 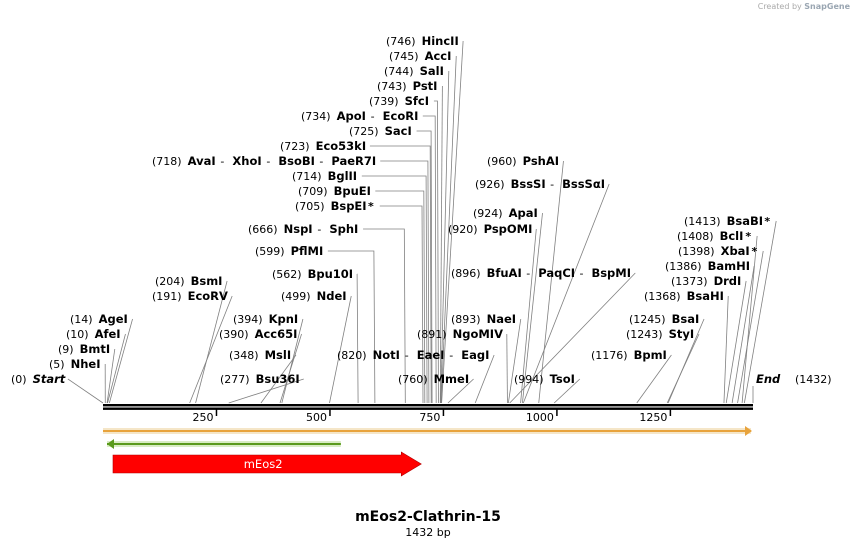 I want to click on site-position-label: (820), so click(x=352, y=355).